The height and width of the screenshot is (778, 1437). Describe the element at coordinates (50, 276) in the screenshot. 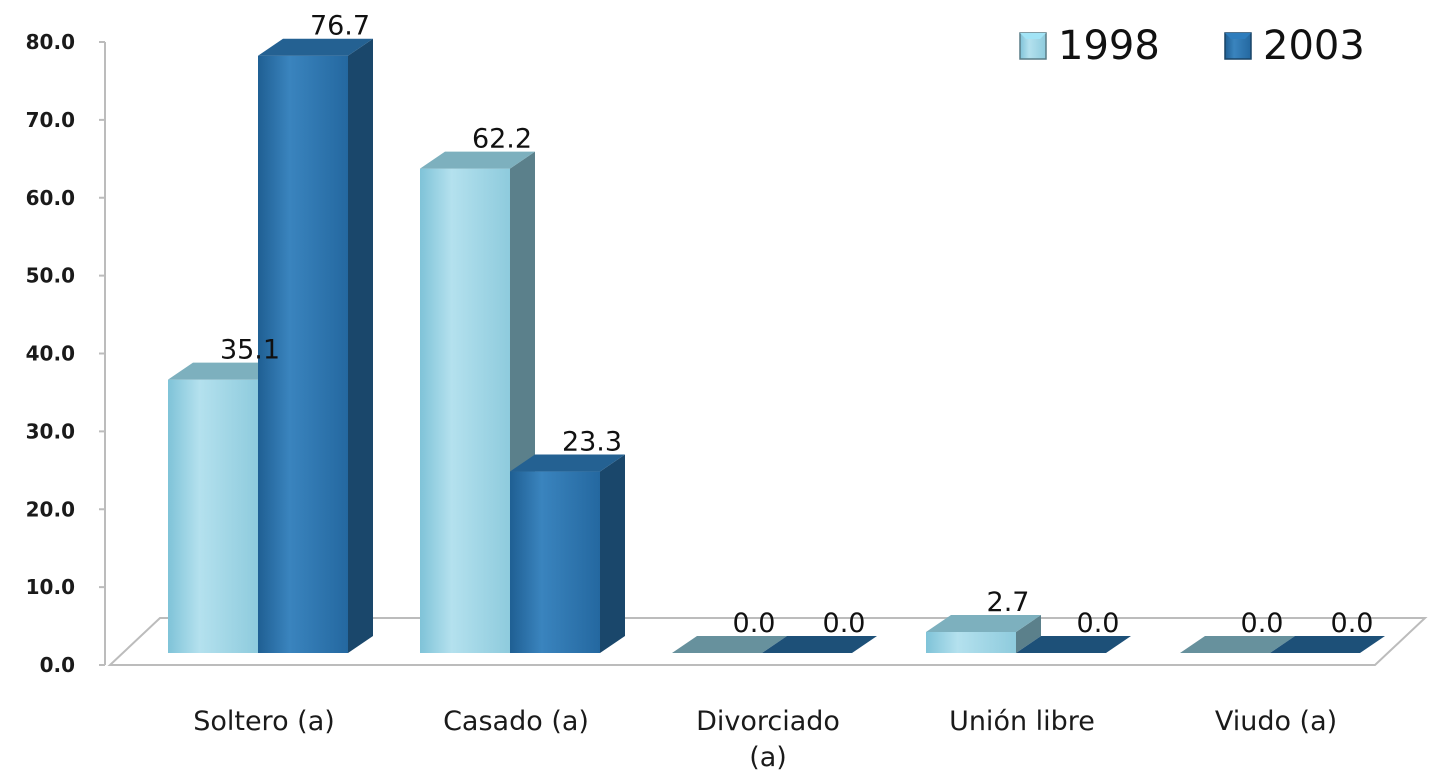

I see `y-tick-label: 50.0` at that location.